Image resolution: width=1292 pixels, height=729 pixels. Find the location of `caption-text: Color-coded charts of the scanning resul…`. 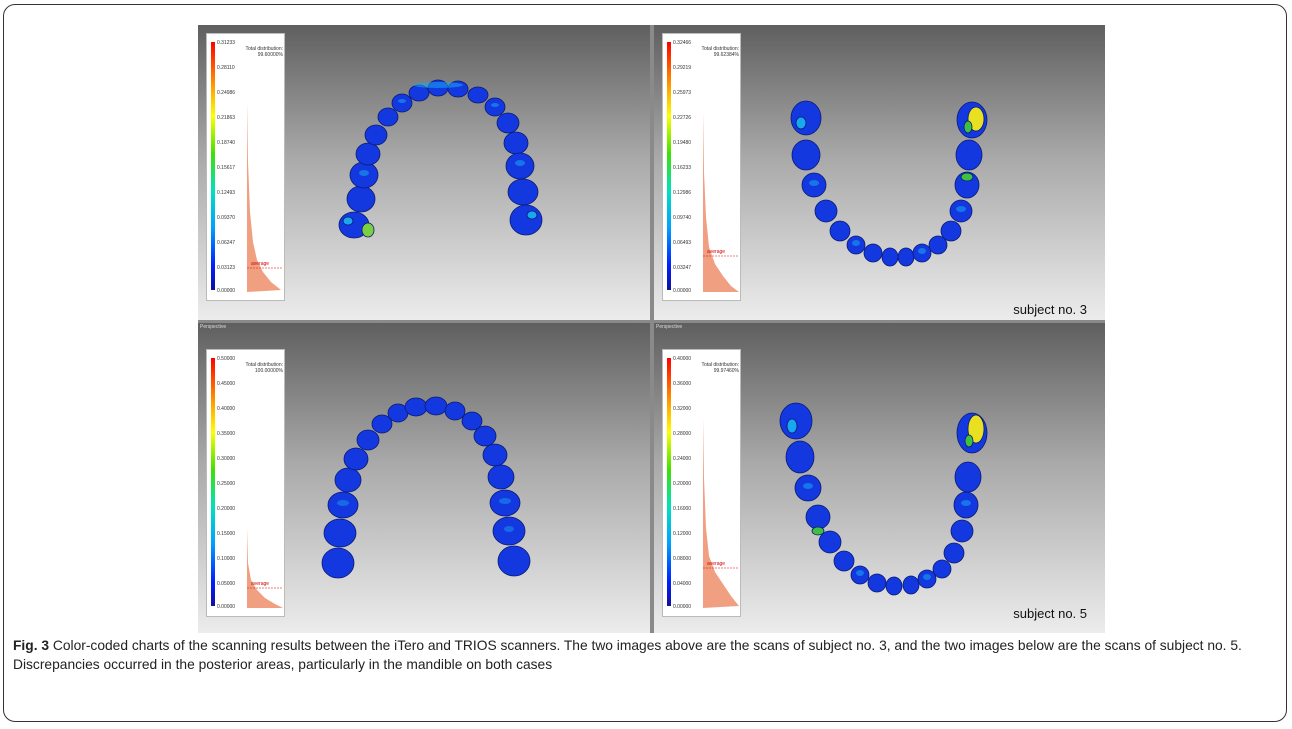

caption-text: Color-coded charts of the scanning resul… is located at coordinates (627, 655).